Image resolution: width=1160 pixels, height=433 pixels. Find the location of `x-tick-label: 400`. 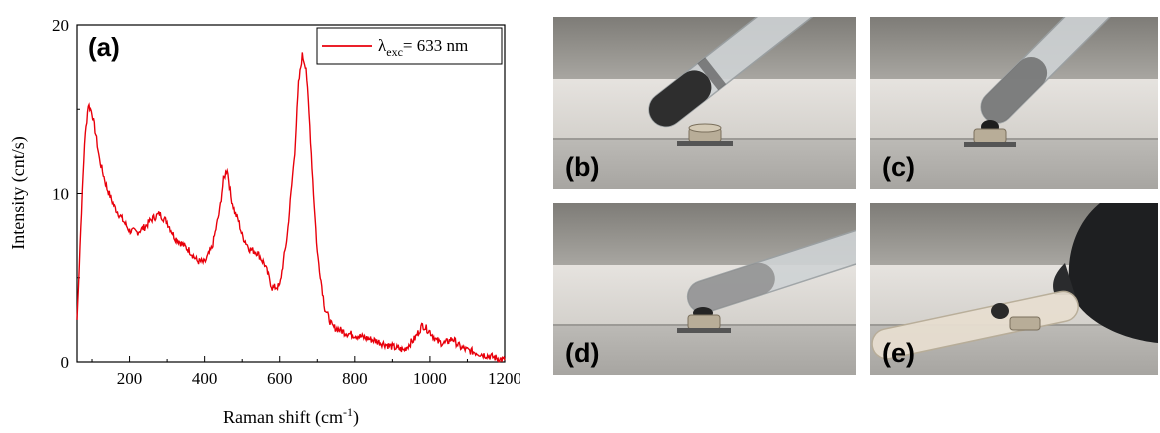

x-tick-label: 400 is located at coordinates (205, 378).